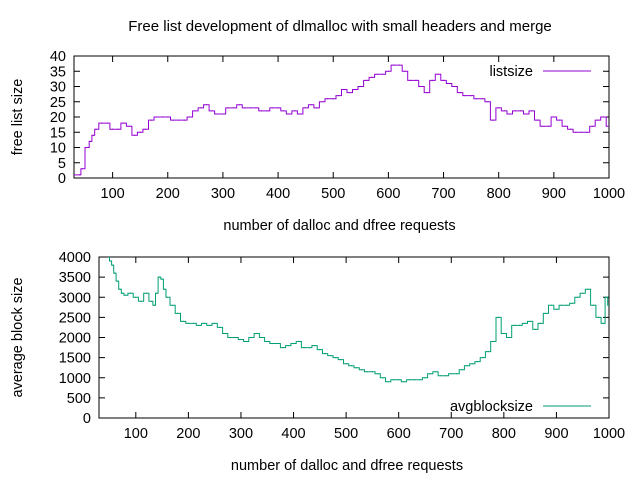 This screenshot has height=480, width=640. What do you see at coordinates (609, 434) in the screenshot?
I see `x-tick-label: 1000` at bounding box center [609, 434].